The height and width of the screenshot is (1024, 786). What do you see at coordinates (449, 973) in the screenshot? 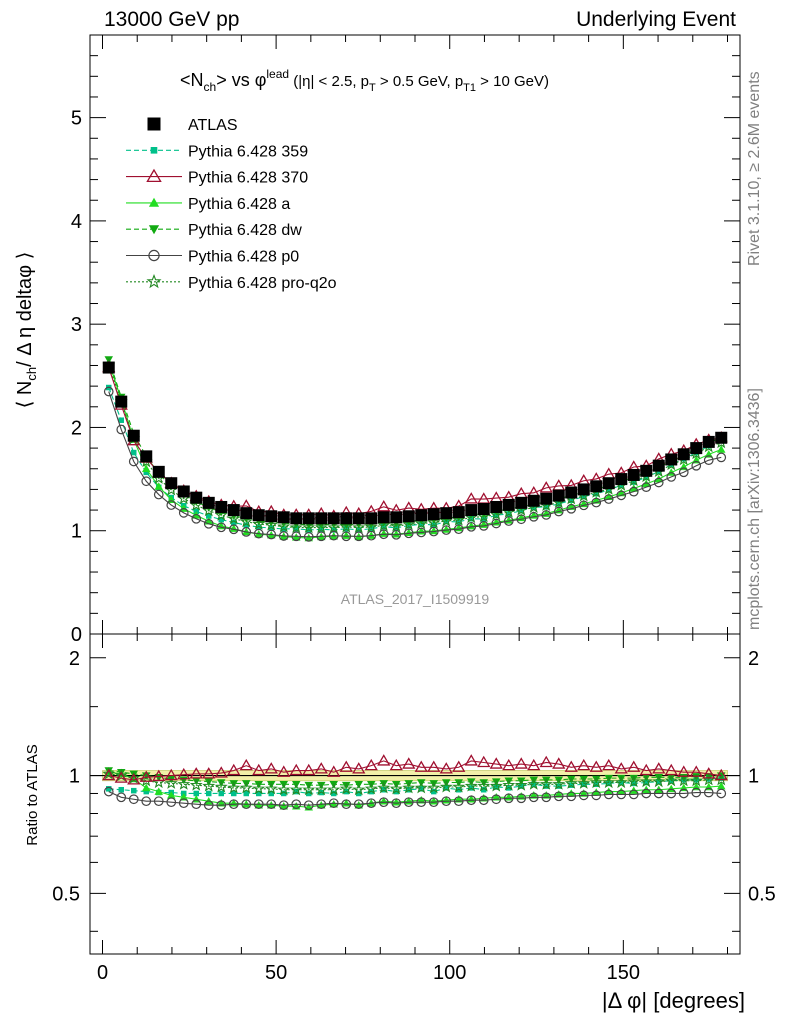
I see `x-tick-label: 100` at bounding box center [449, 973].